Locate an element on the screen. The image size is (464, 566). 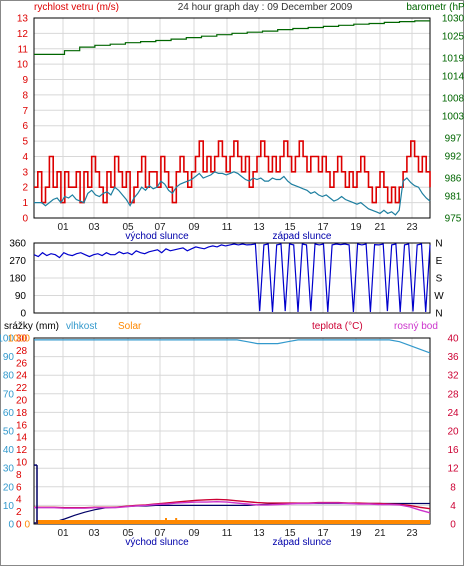
wind-average-line is located at coordinates (232, 193).